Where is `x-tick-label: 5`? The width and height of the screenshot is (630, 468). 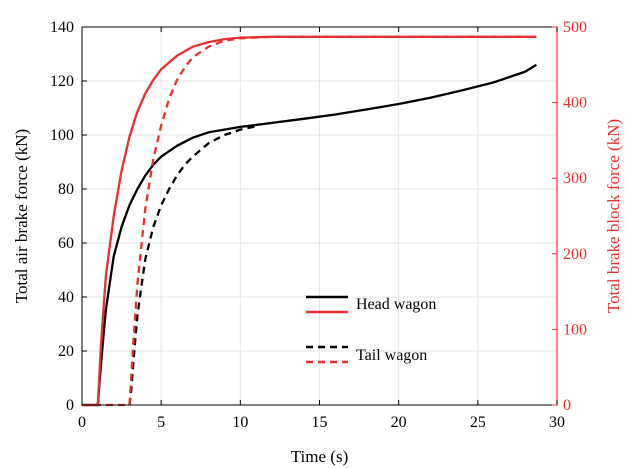
x-tick-label: 5 is located at coordinates (161, 422).